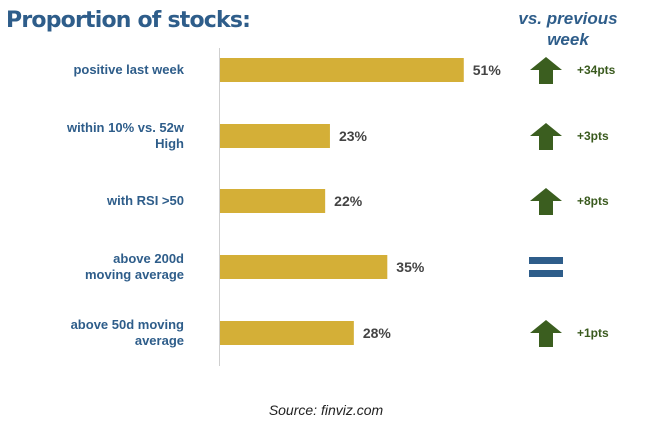  Describe the element at coordinates (377, 333) in the screenshot. I see `value-label: 28%` at that location.